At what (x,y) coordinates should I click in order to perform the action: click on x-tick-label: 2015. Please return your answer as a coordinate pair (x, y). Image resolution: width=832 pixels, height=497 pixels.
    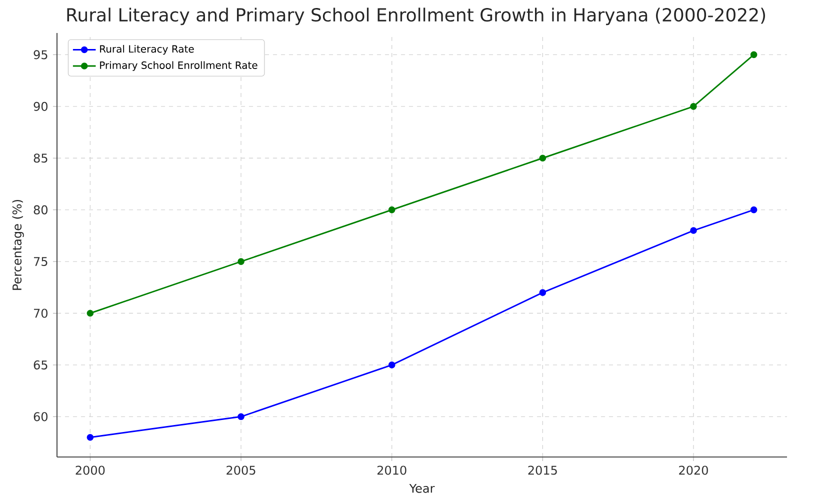
    Looking at the image, I should click on (542, 470).